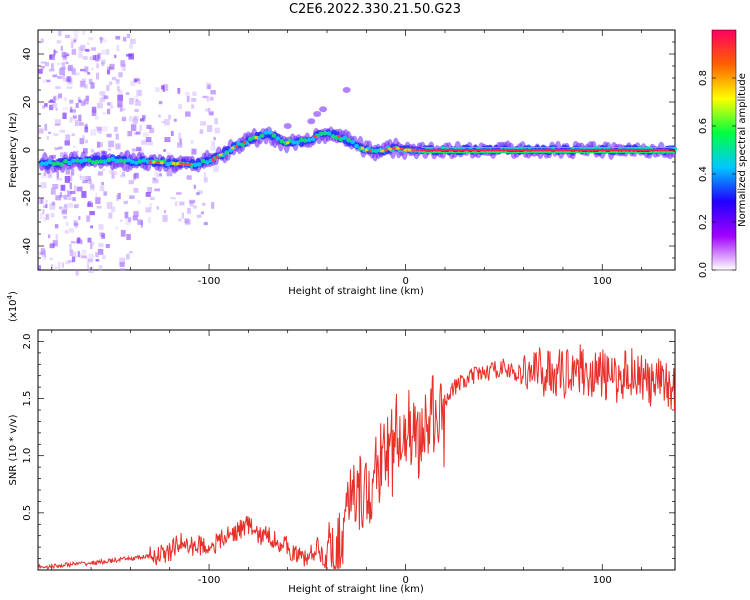 The width and height of the screenshot is (750, 600). Describe the element at coordinates (209, 580) in the screenshot. I see `snr-x-tick-label: -100` at that location.